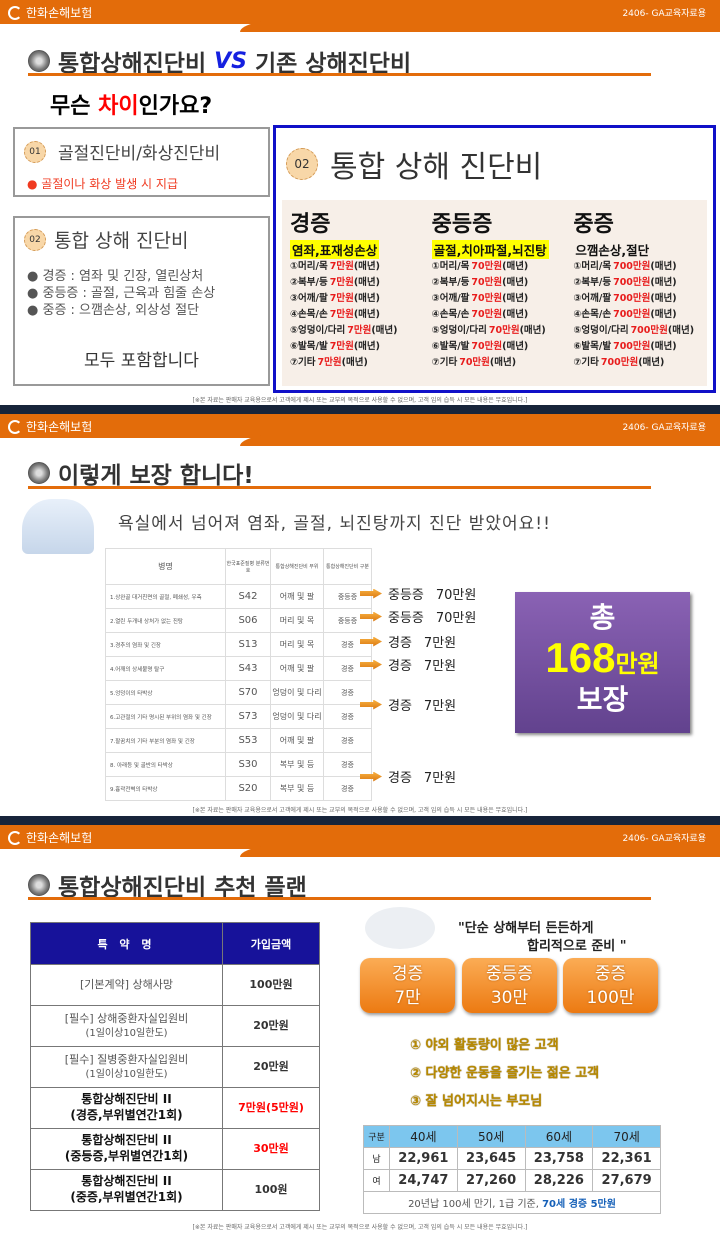  Describe the element at coordinates (126, 1074) in the screenshot. I see `rider-sub: (1일이상10일한도)` at that location.